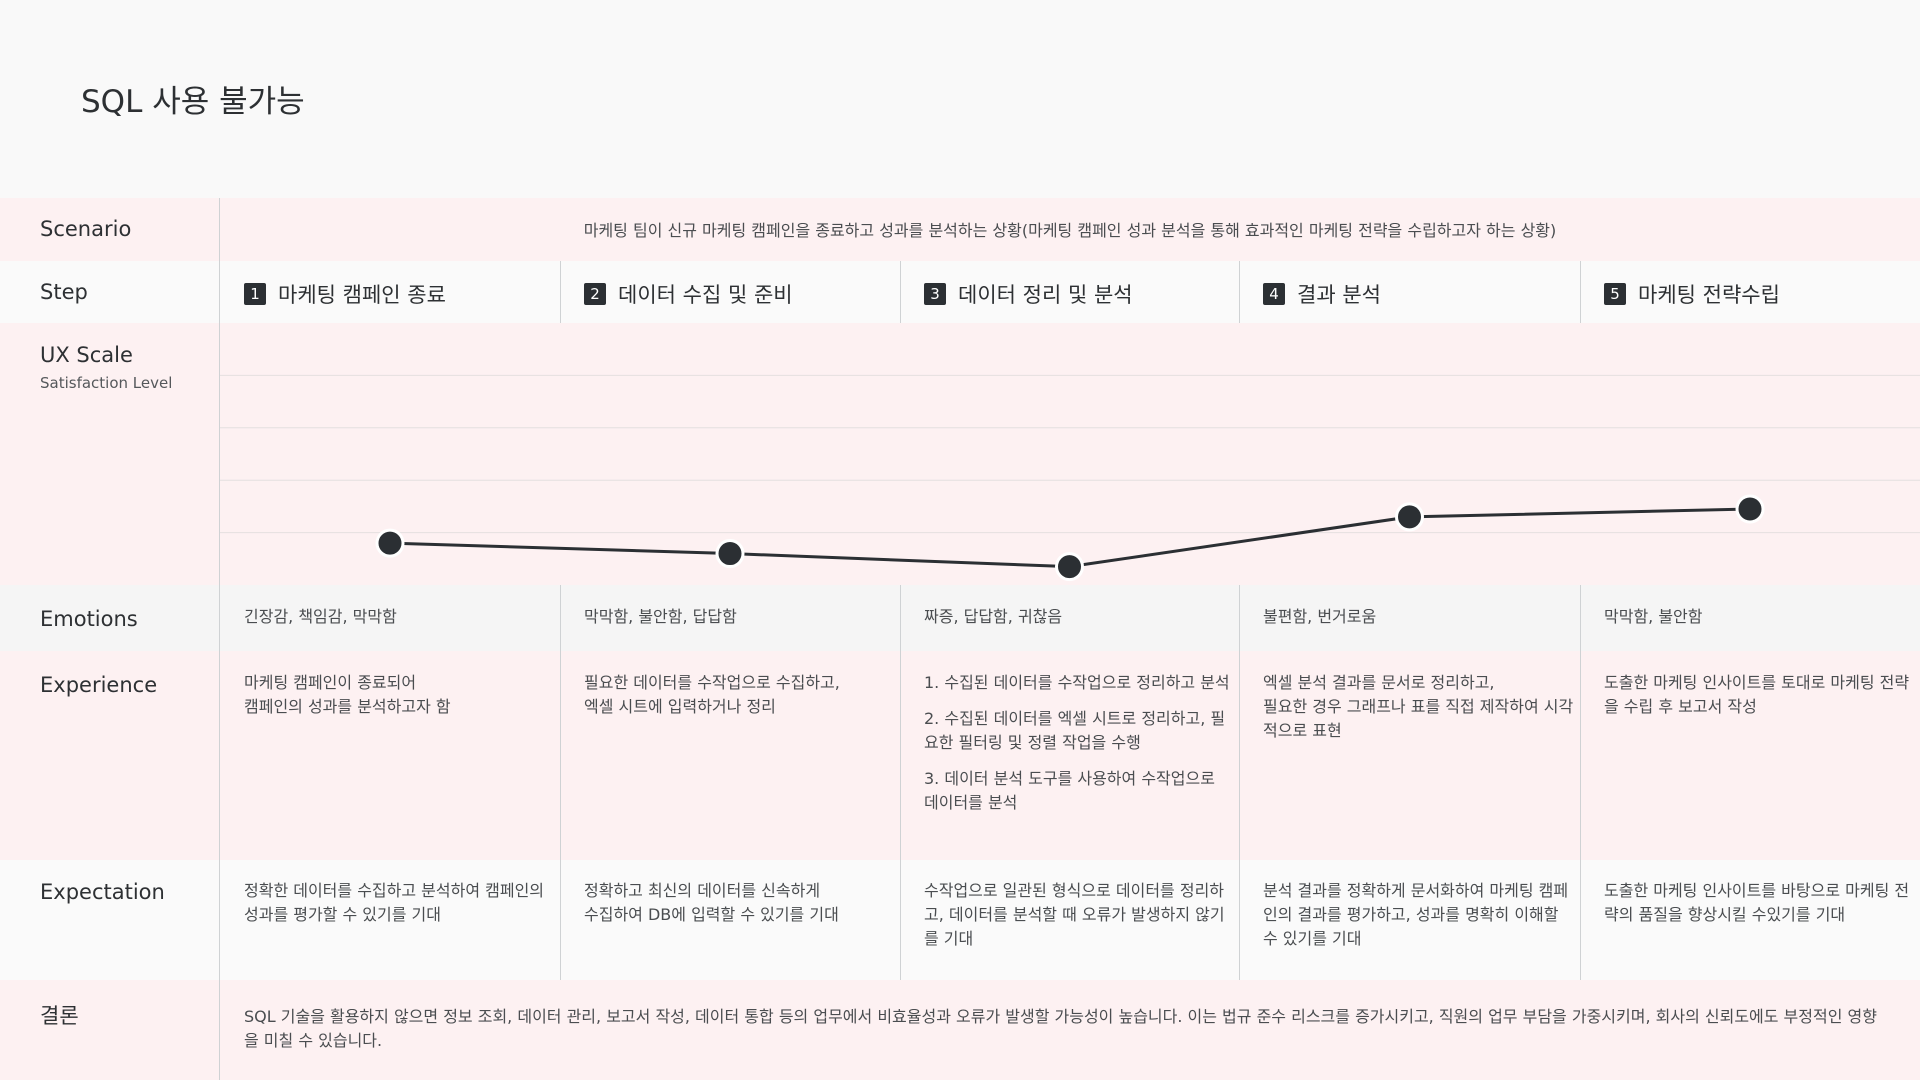  Describe the element at coordinates (106, 383) in the screenshot. I see `row-sublabel: Satisfaction Level` at that location.